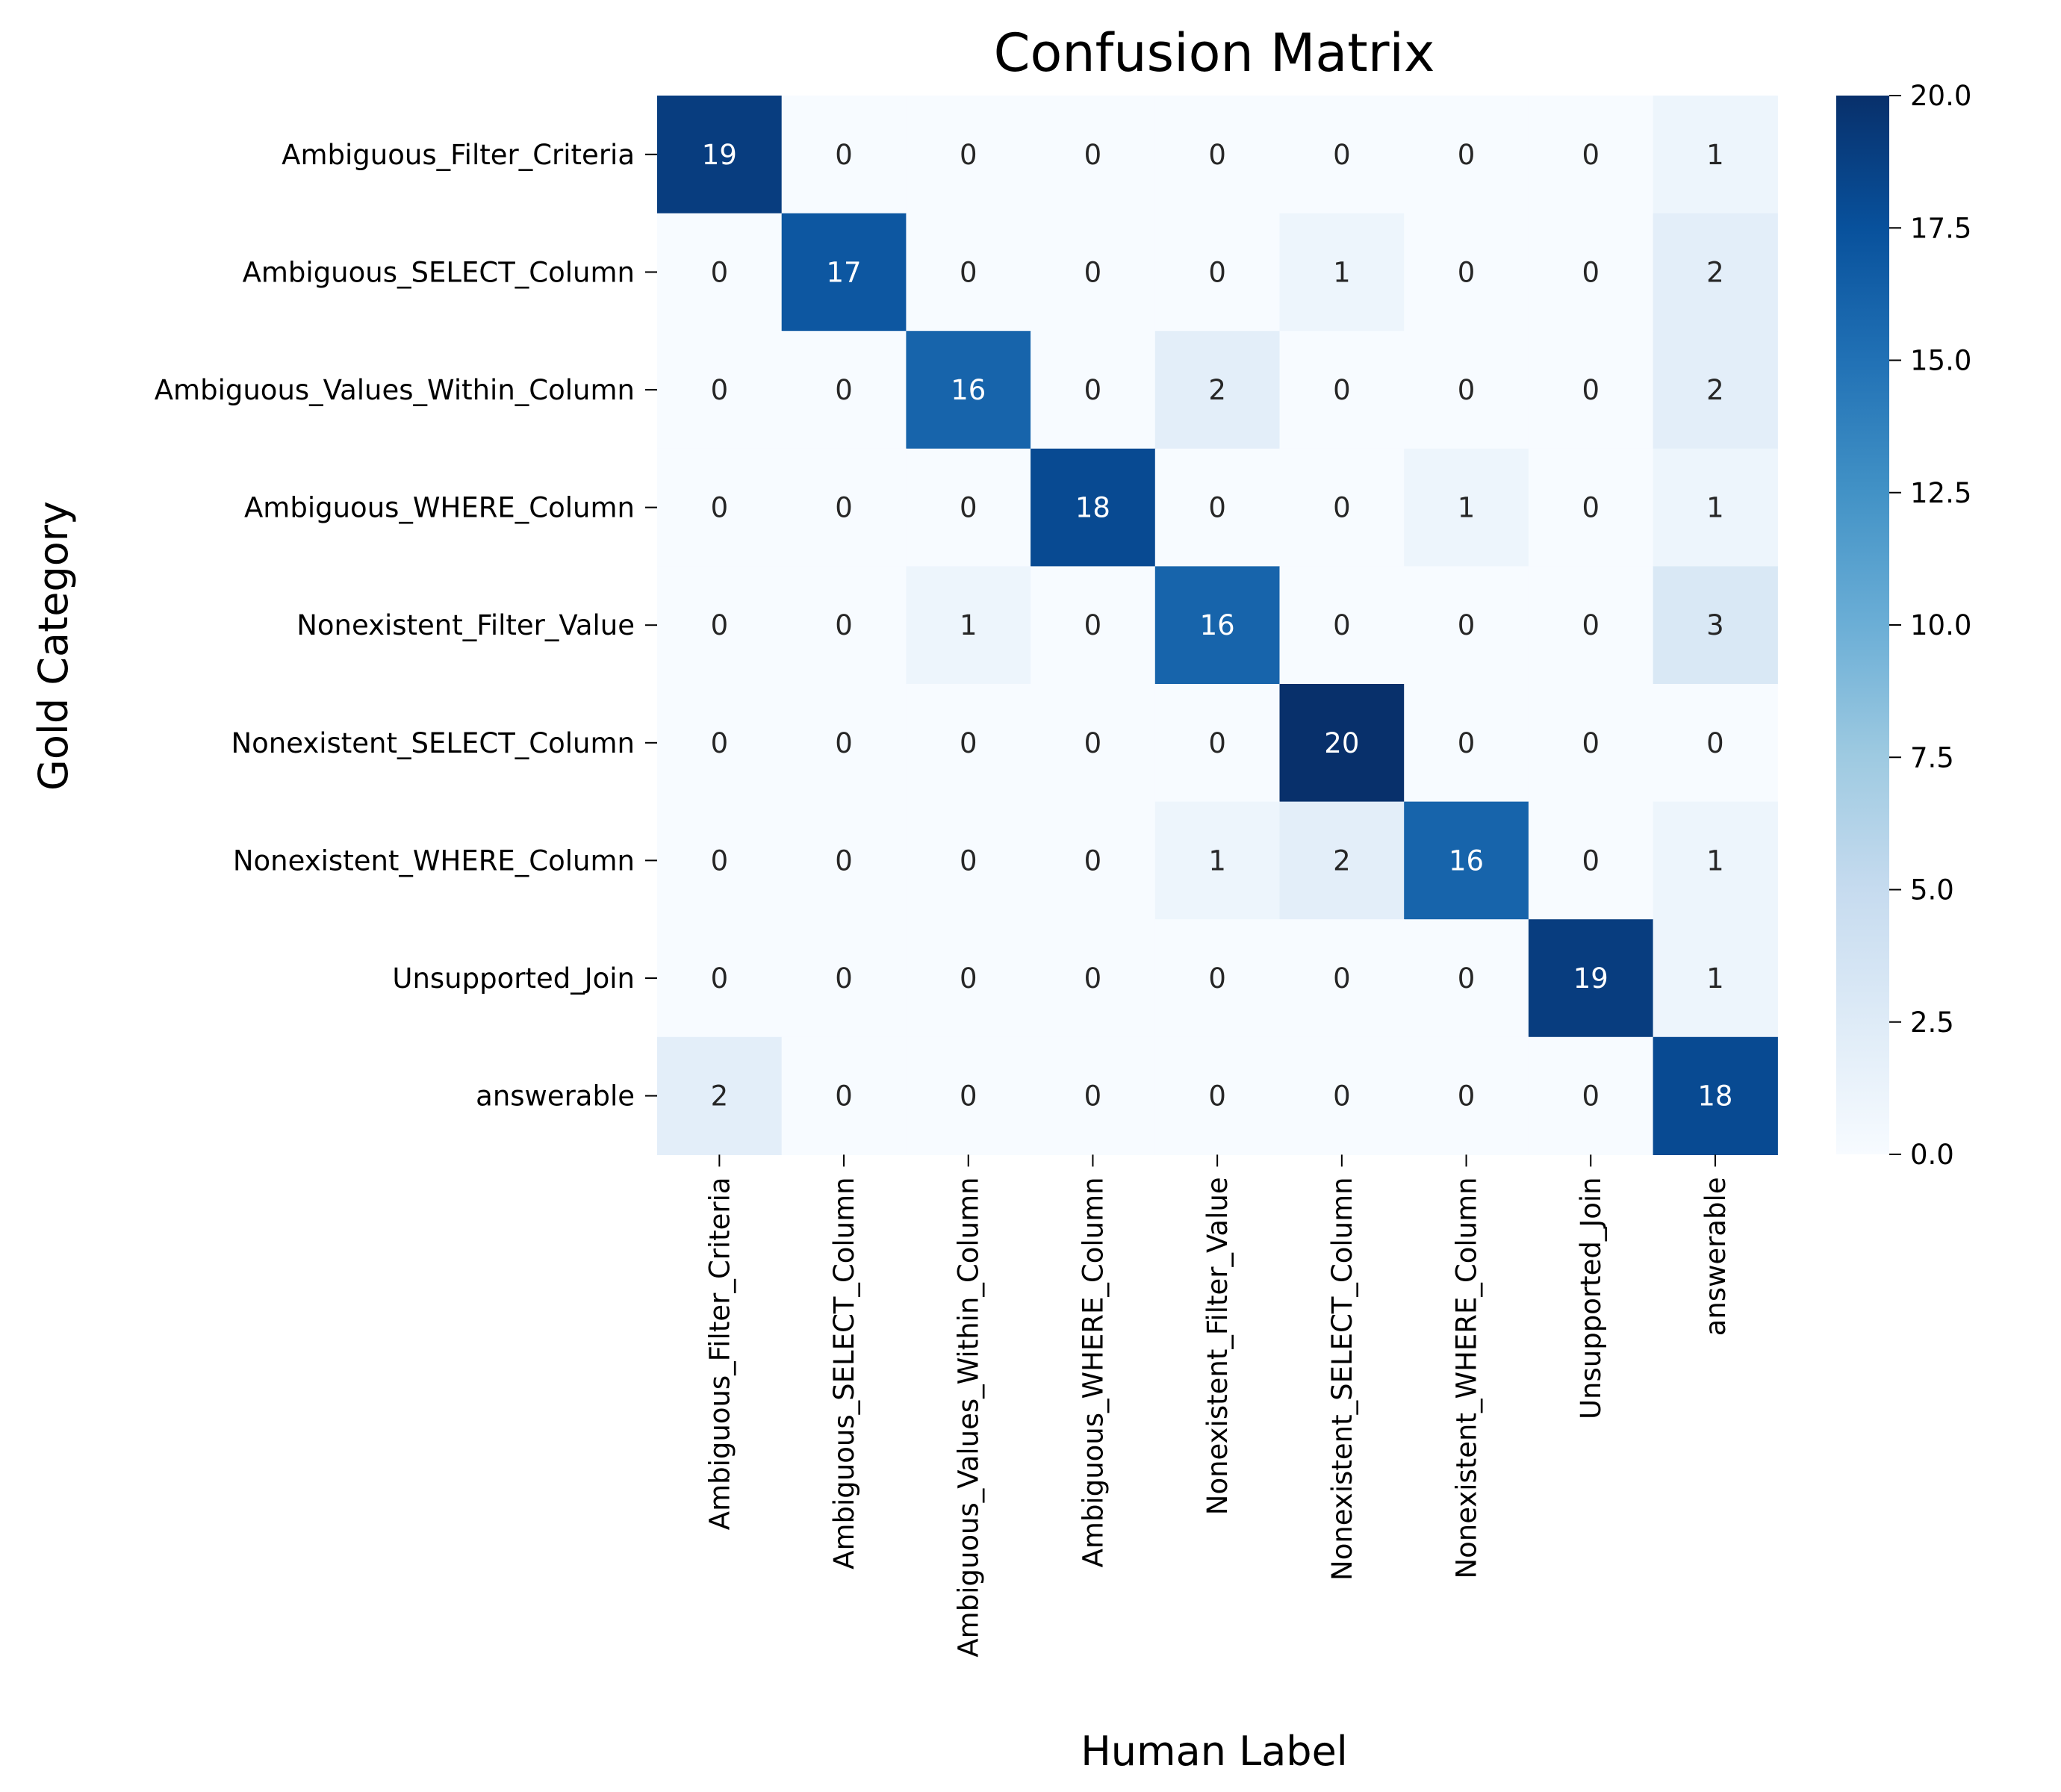 The width and height of the screenshot is (2061, 1792). I want to click on column-tick-label: Nonexistent_SELECT_Column, so click(1342, 1379).